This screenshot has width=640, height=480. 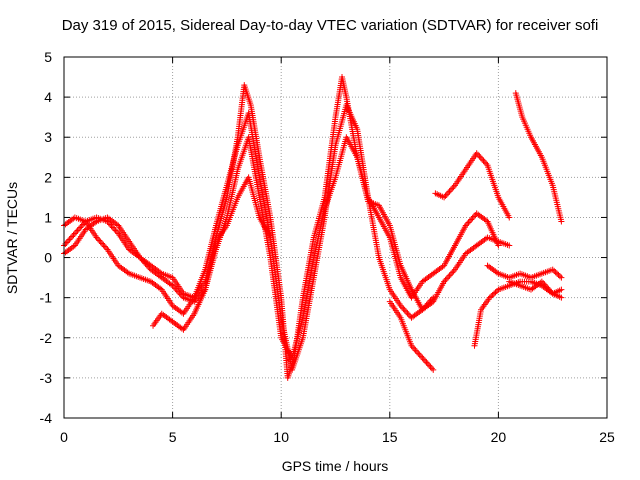 What do you see at coordinates (281, 437) in the screenshot?
I see `x-tick-label: 10` at bounding box center [281, 437].